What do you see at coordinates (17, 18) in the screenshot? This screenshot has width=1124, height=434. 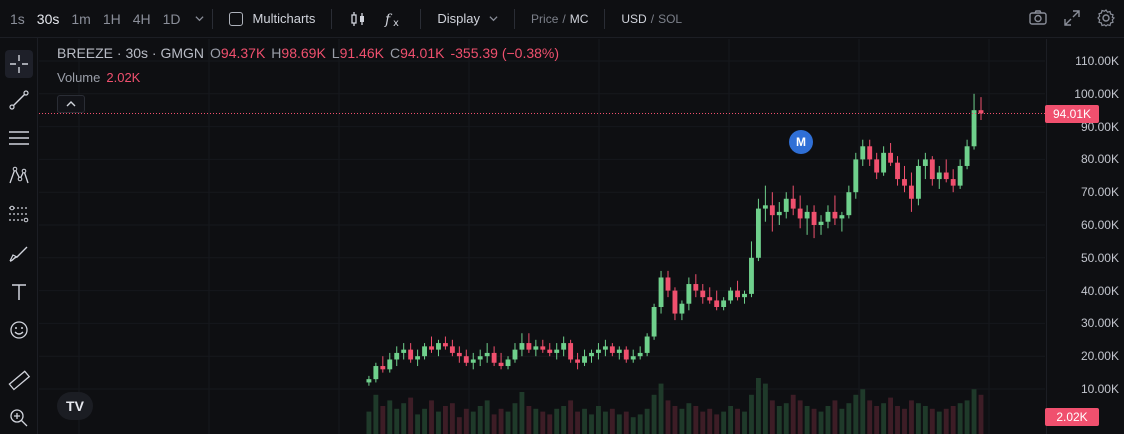 I see `timeframe-1s: 1s` at bounding box center [17, 18].